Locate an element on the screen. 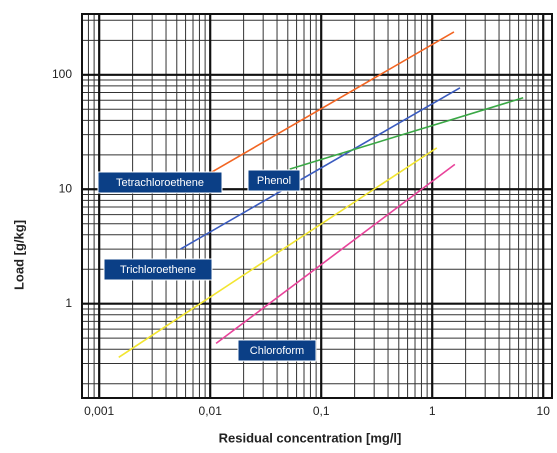  x-tick-label: 0,001 is located at coordinates (99, 411).